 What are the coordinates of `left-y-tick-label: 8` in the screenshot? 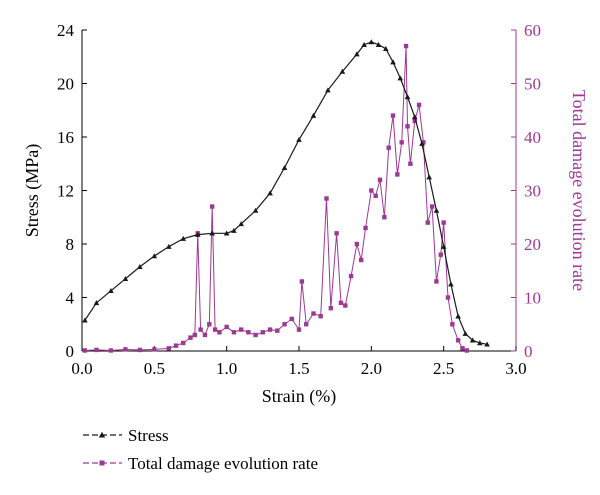 It's located at (70, 244).